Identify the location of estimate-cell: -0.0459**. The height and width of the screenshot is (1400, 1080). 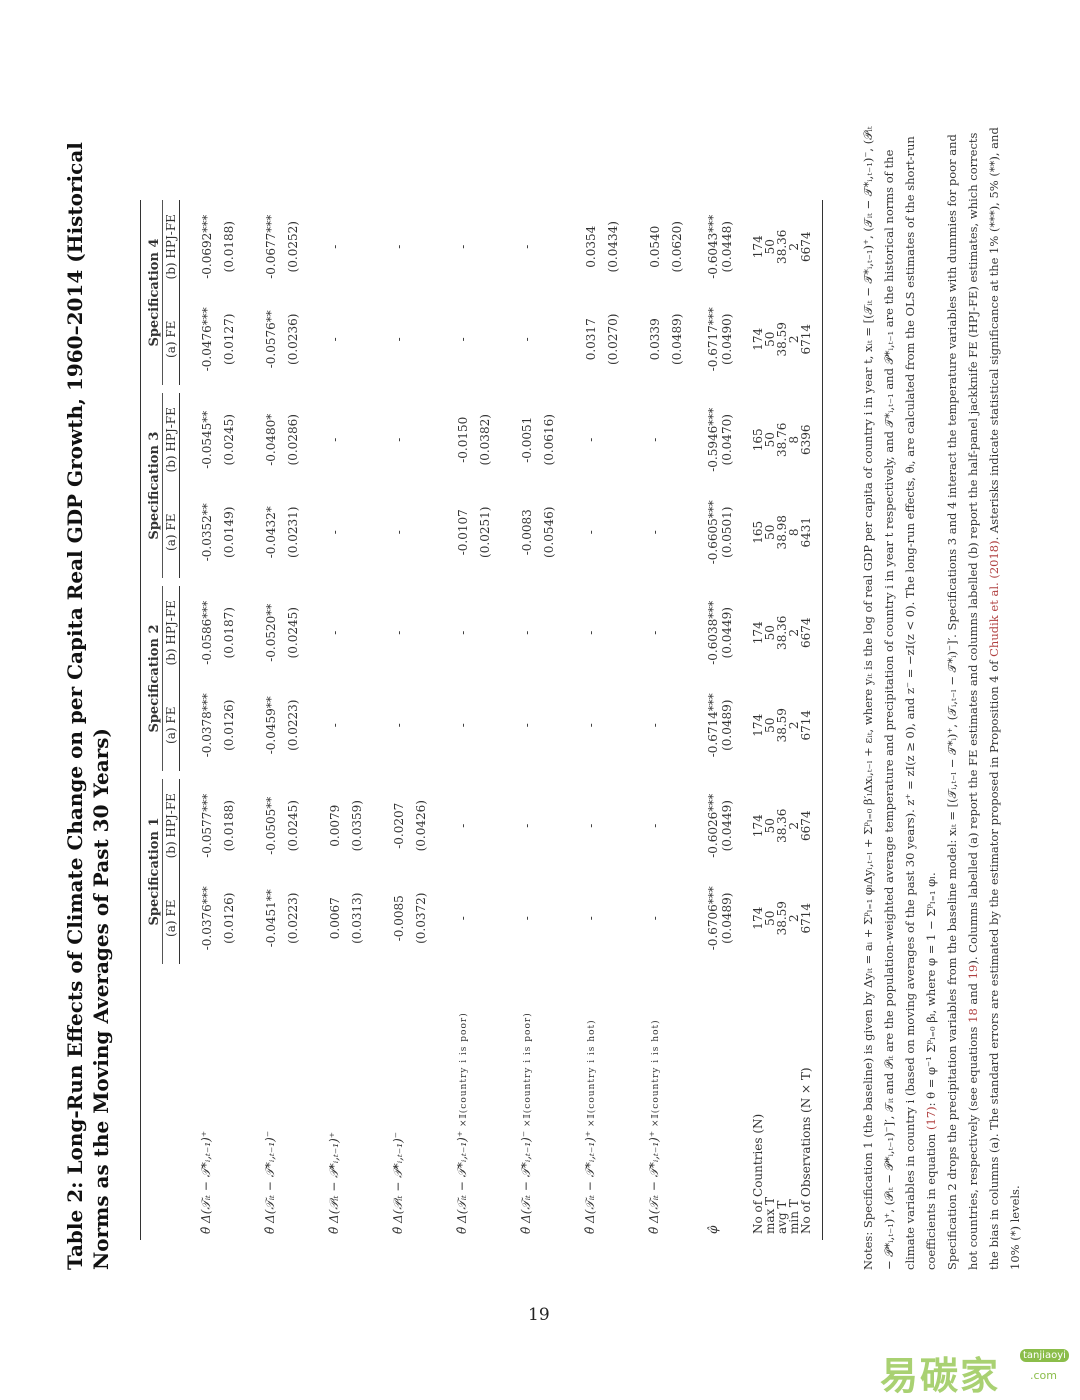
(271, 725).